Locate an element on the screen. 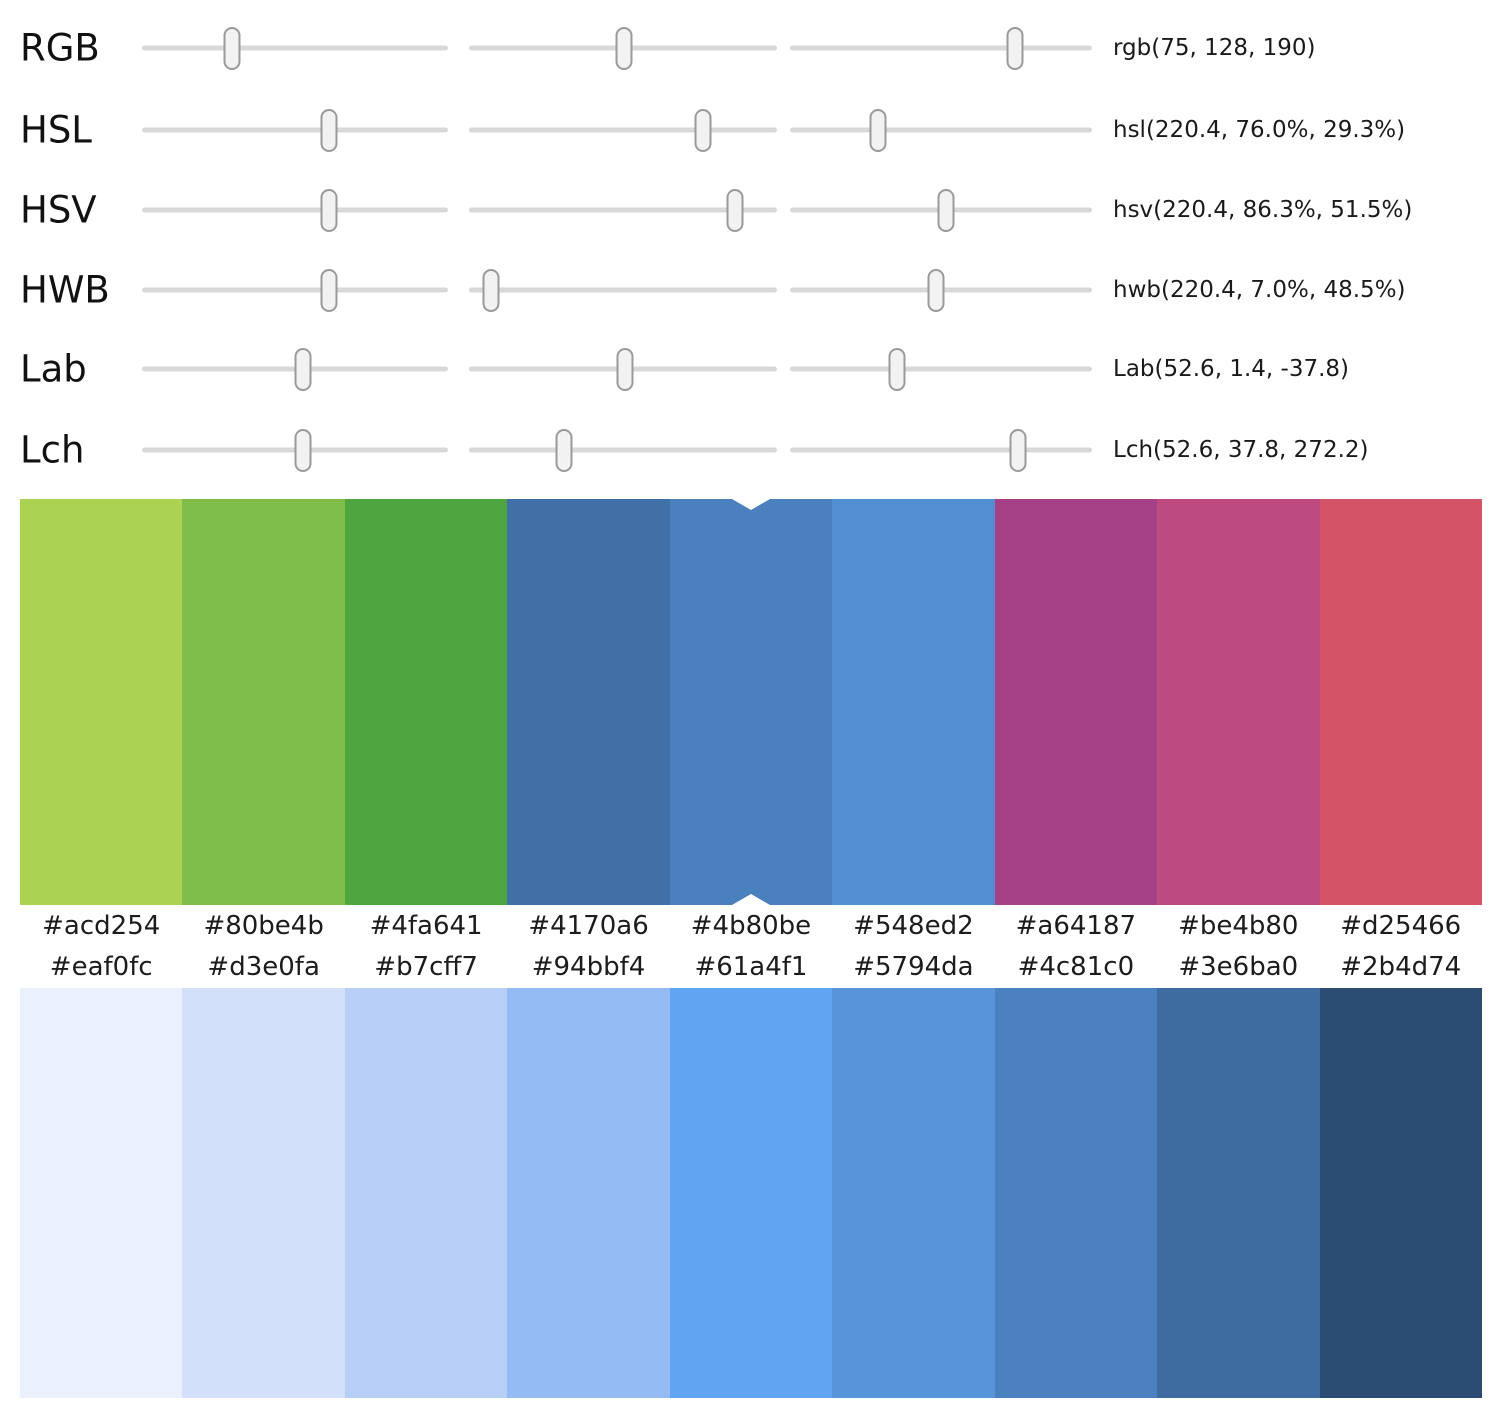 This screenshot has height=1415, width=1501. slider-row: Lch Lch(52.6, 37.8, 272.2) is located at coordinates (750, 450).